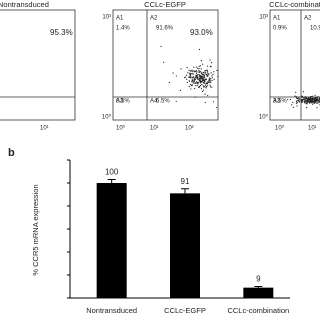 The width and height of the screenshot is (320, 320). Describe the element at coordinates (263, 18) in the screenshot. I see `y-tick-label: 10³` at that location.